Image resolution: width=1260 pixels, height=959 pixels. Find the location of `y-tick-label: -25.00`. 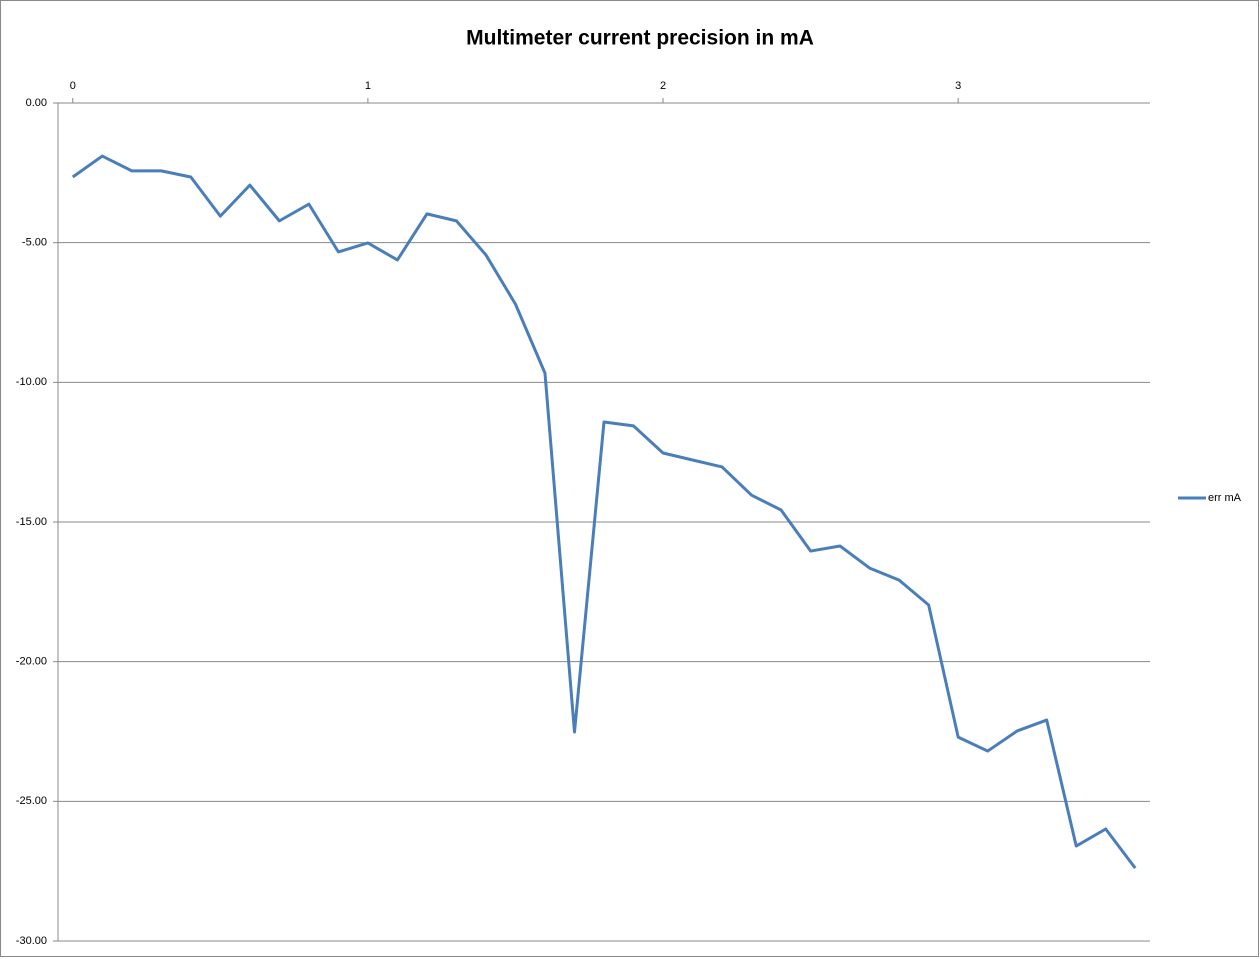

y-tick-label: -25.00 is located at coordinates (31, 801).